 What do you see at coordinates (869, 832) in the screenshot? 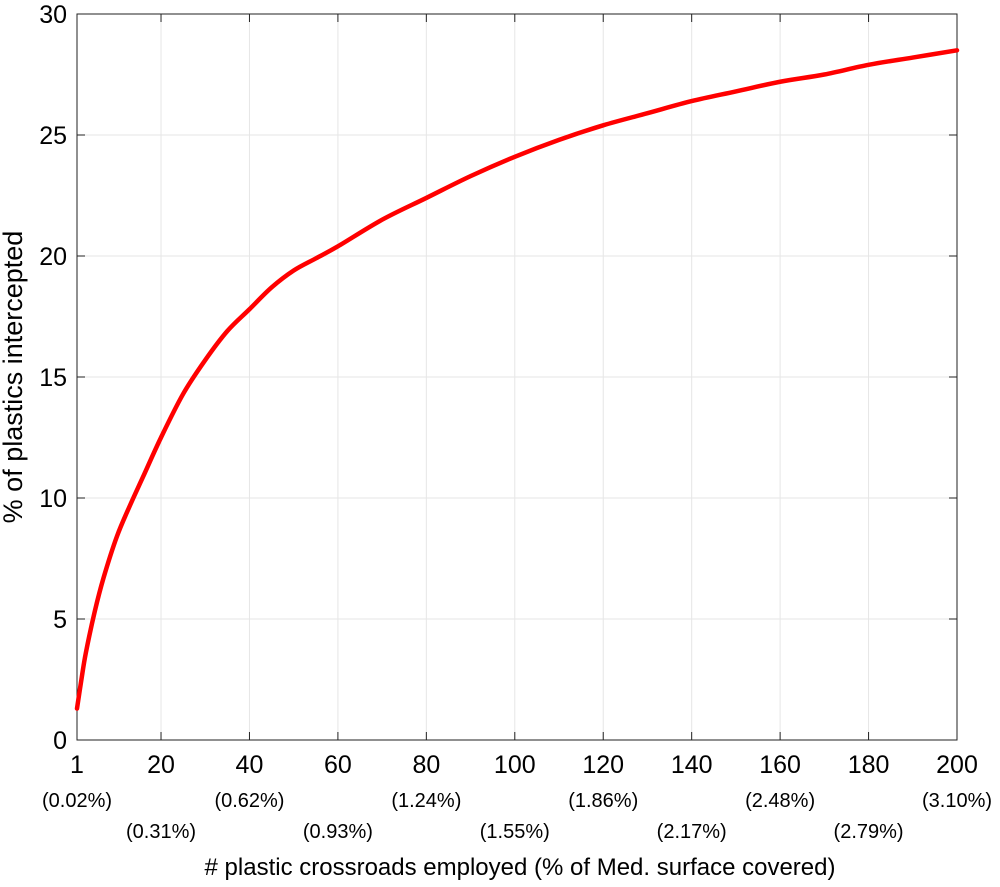
I see `x-percent-label: (2.79%)` at bounding box center [869, 832].